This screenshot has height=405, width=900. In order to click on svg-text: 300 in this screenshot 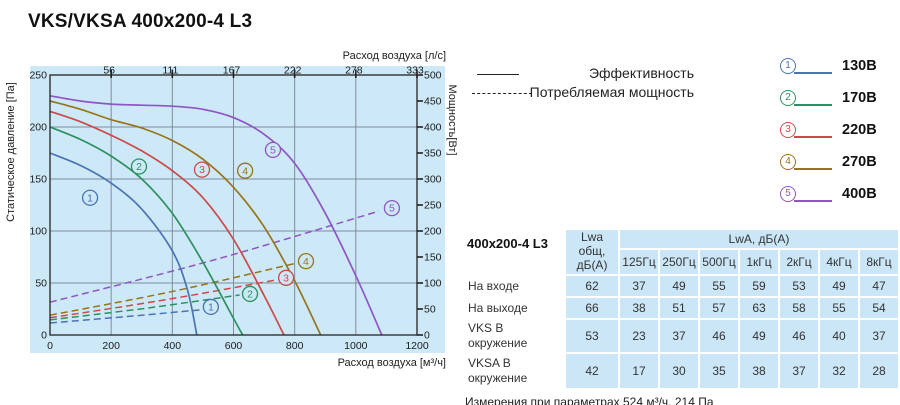, I will do `click(433, 180)`.